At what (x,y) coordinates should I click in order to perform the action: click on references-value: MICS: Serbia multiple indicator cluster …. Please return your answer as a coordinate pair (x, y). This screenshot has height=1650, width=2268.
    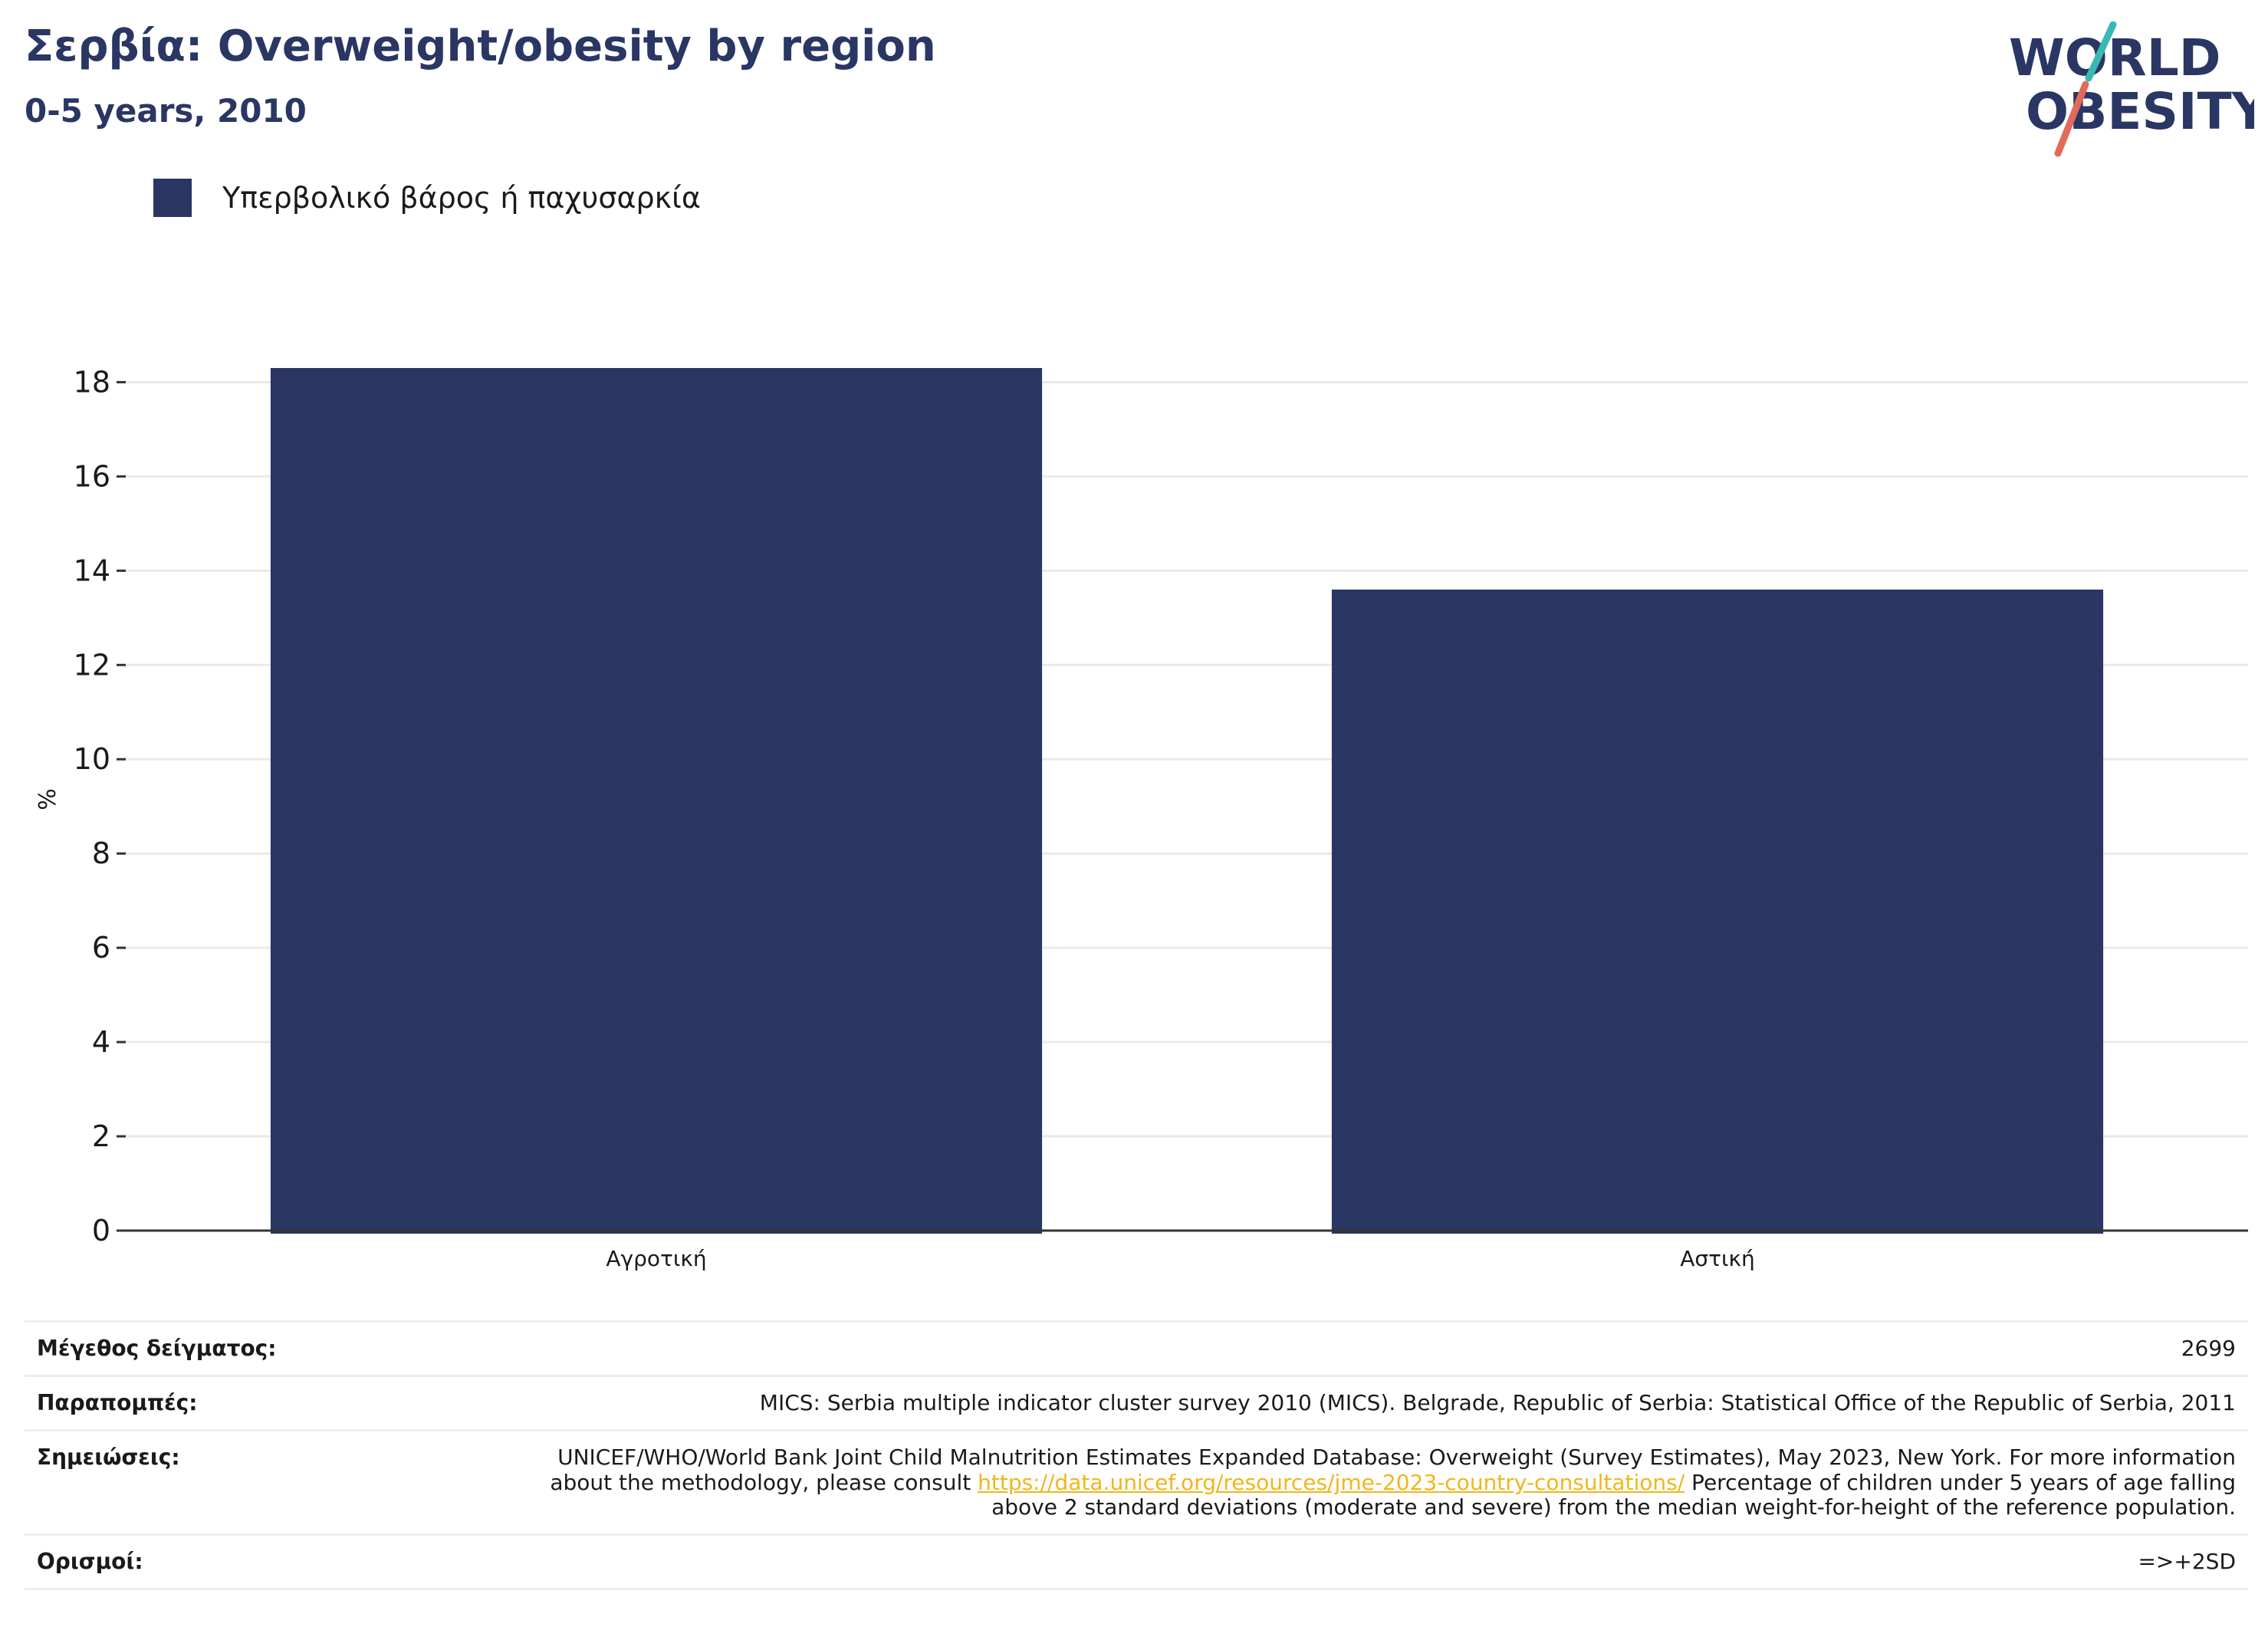
    Looking at the image, I should click on (1497, 1403).